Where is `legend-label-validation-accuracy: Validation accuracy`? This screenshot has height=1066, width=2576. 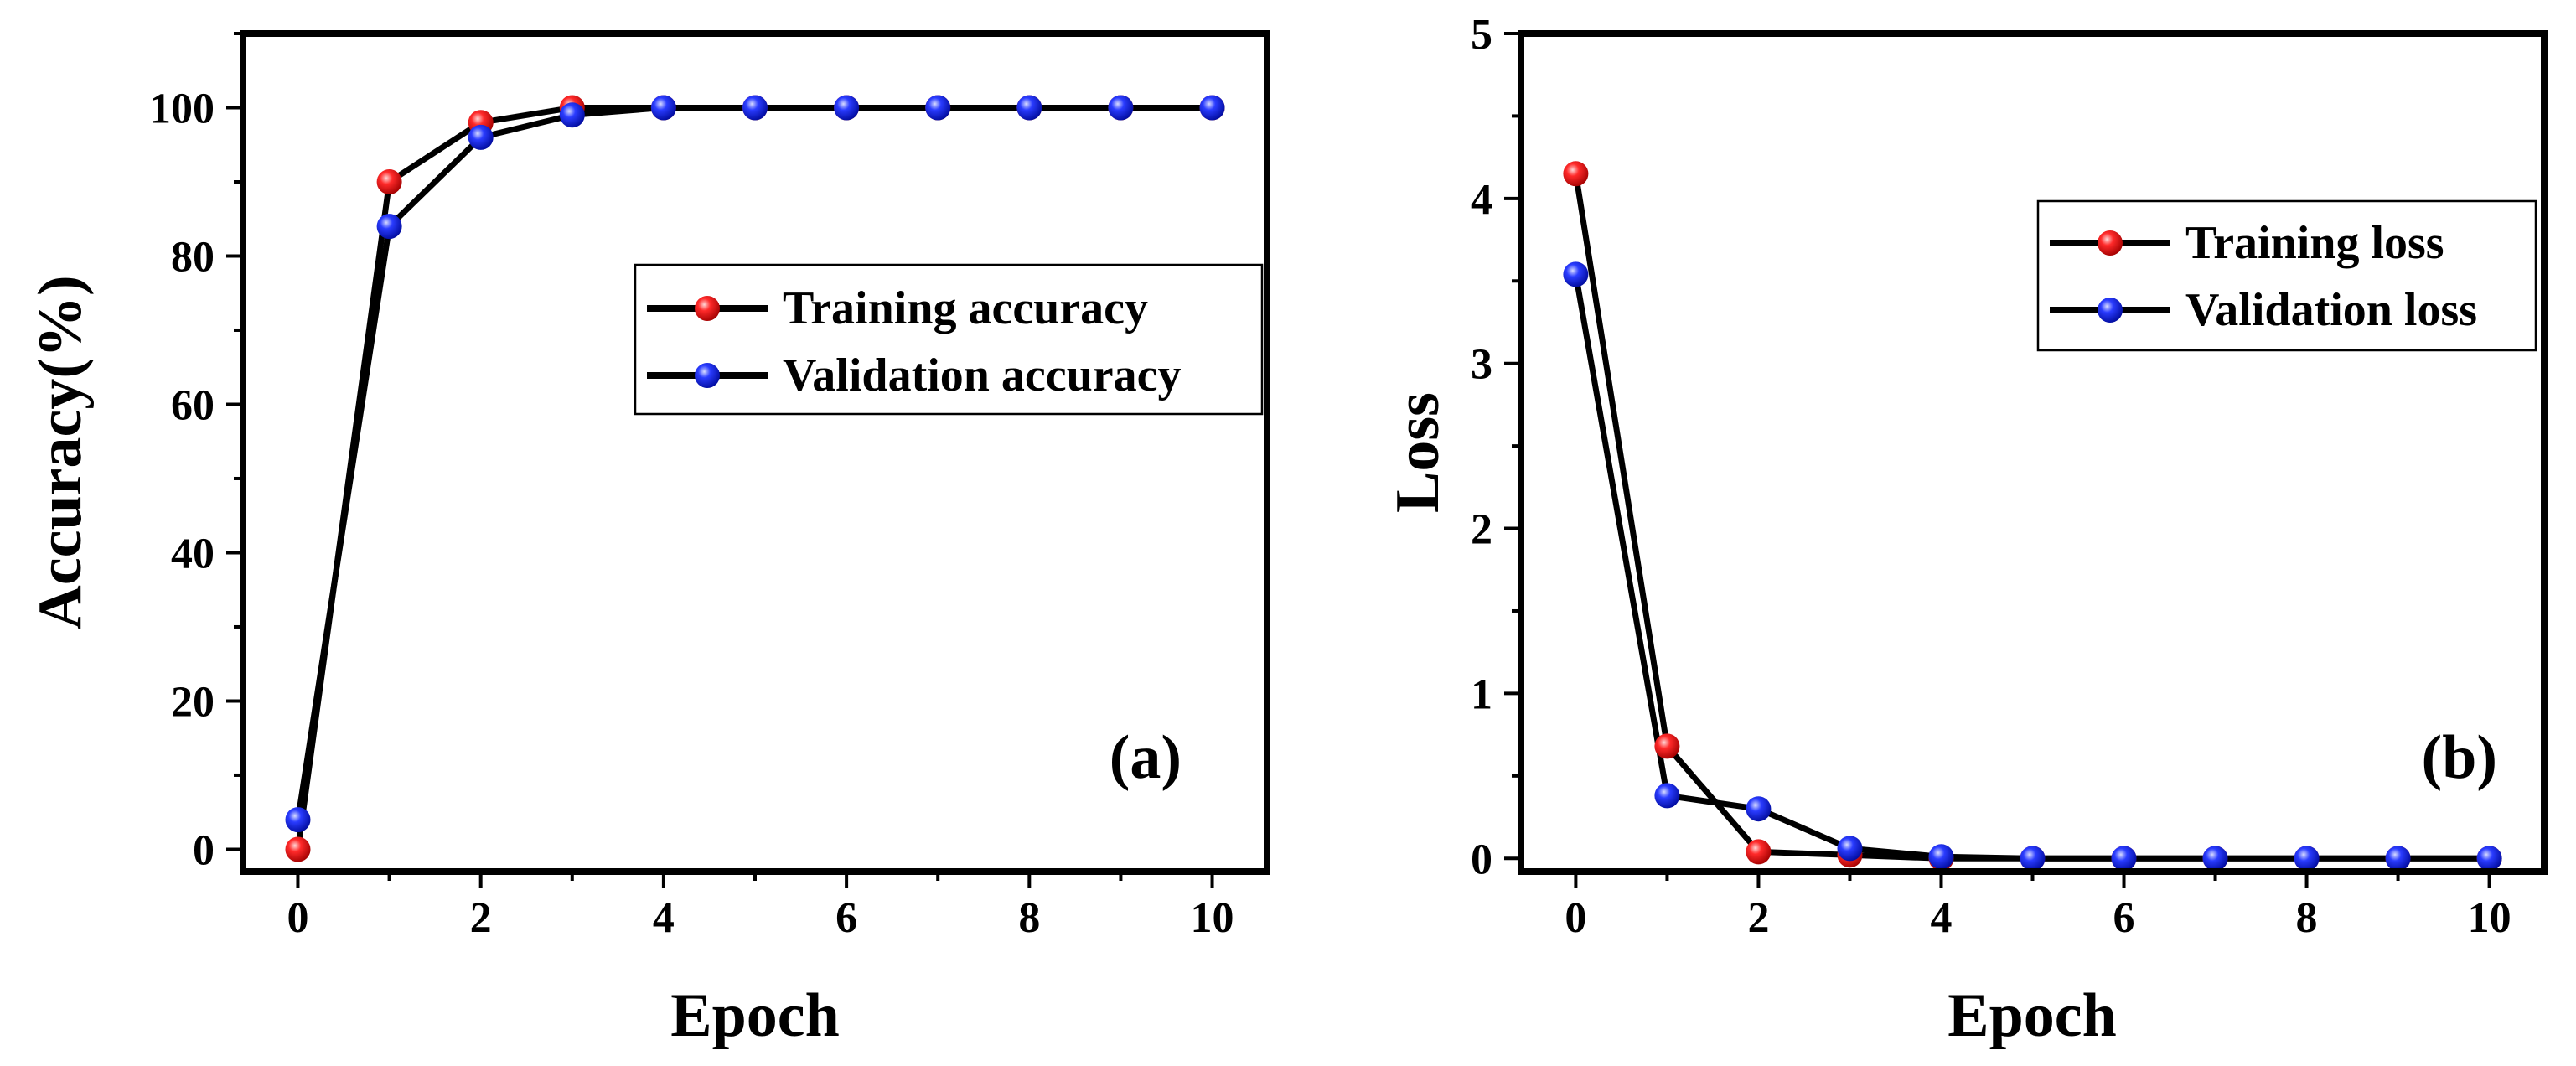 legend-label-validation-accuracy: Validation accuracy is located at coordinates (982, 375).